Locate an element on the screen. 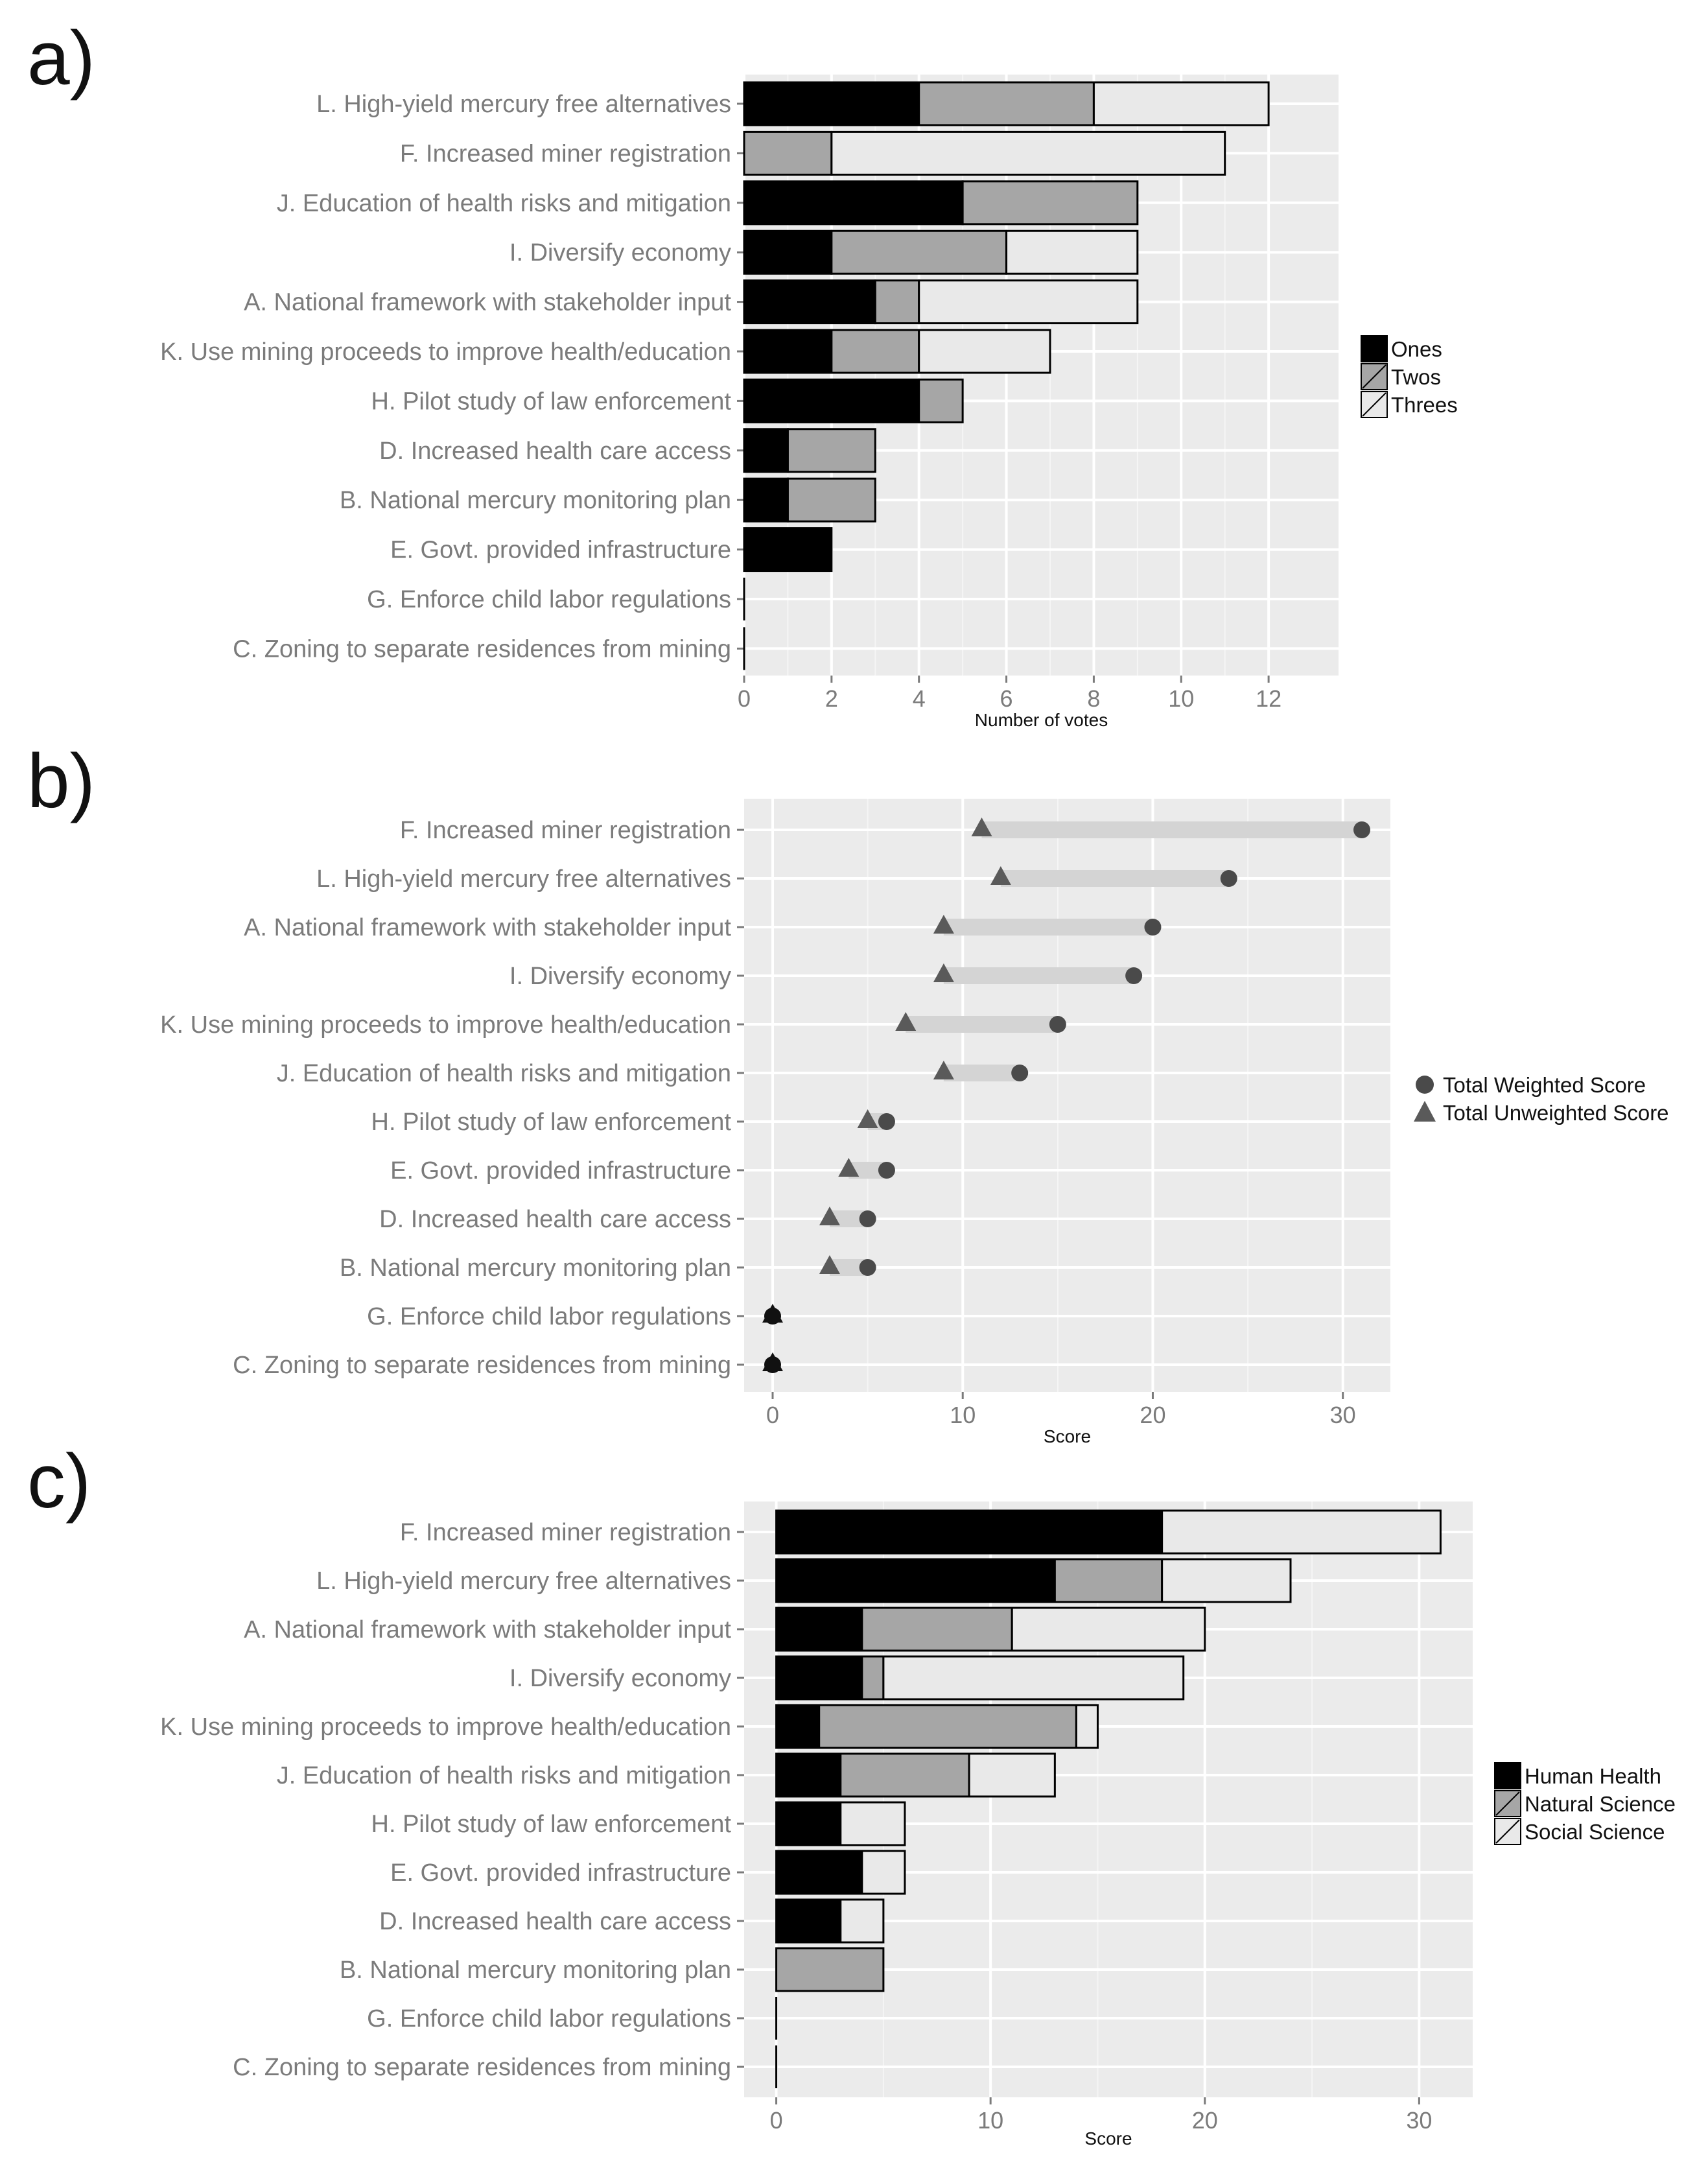  point-unweighted-k-use-mining-proceeds-to-improve-health-education is located at coordinates (906, 1022).